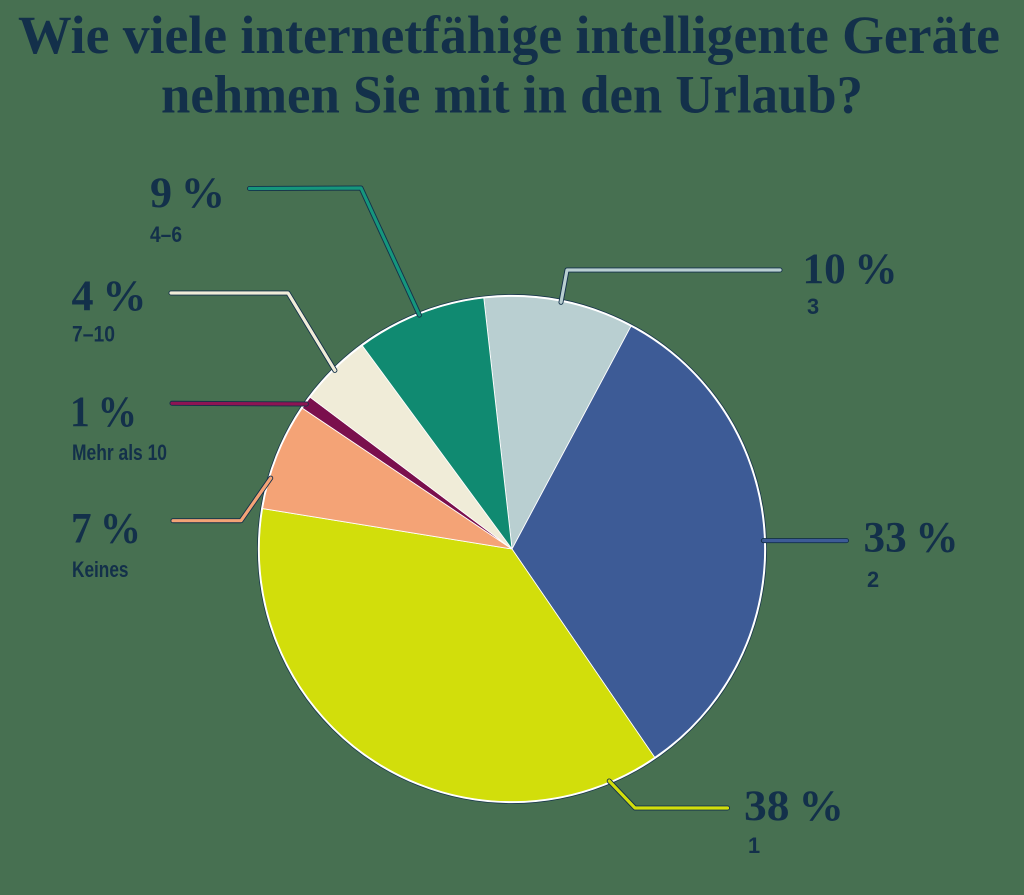 This screenshot has height=895, width=1024. Describe the element at coordinates (813, 306) in the screenshot. I see `svg-text: 3` at that location.